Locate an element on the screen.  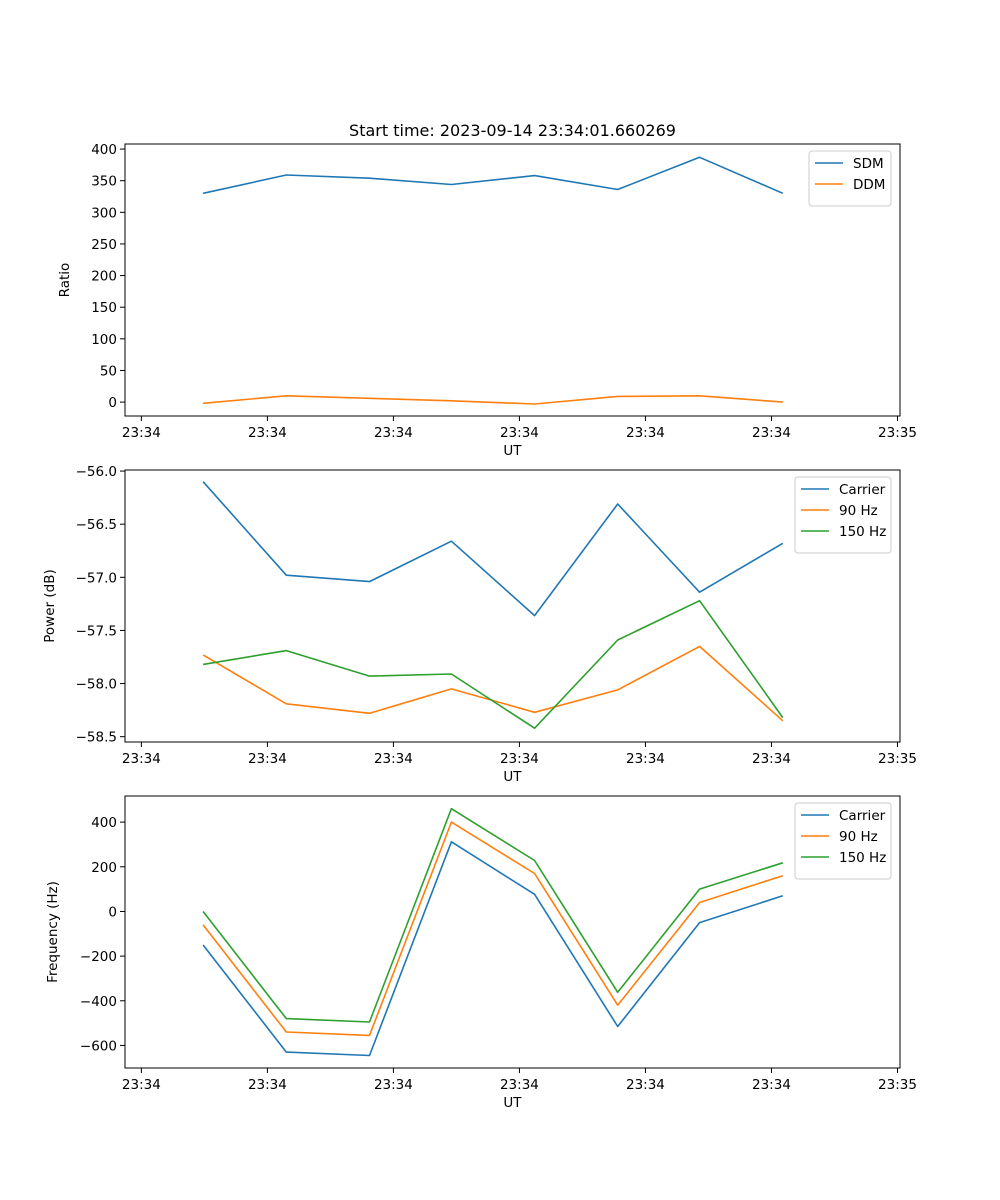
y-tick-label: −57.0 is located at coordinates (96, 578).